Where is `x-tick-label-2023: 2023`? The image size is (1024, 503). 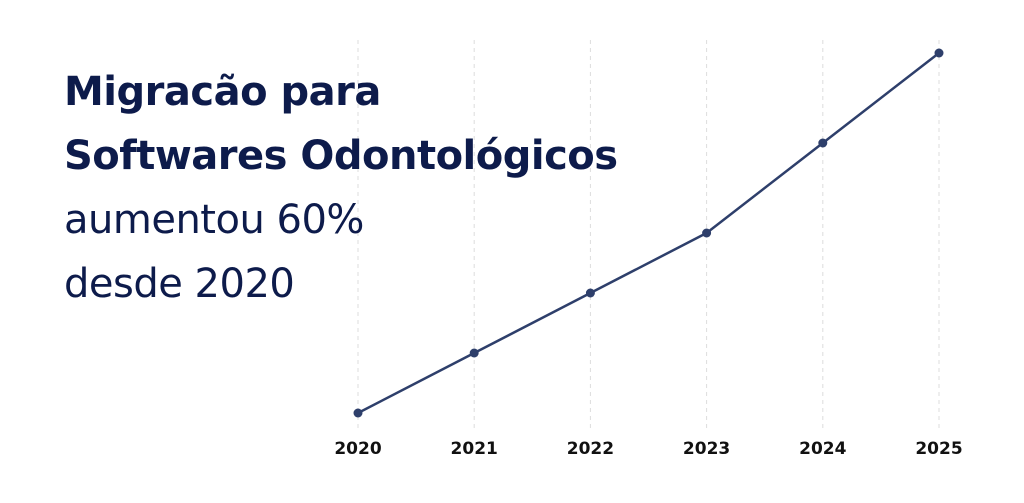
x-tick-label-2023: 2023 is located at coordinates (706, 449).